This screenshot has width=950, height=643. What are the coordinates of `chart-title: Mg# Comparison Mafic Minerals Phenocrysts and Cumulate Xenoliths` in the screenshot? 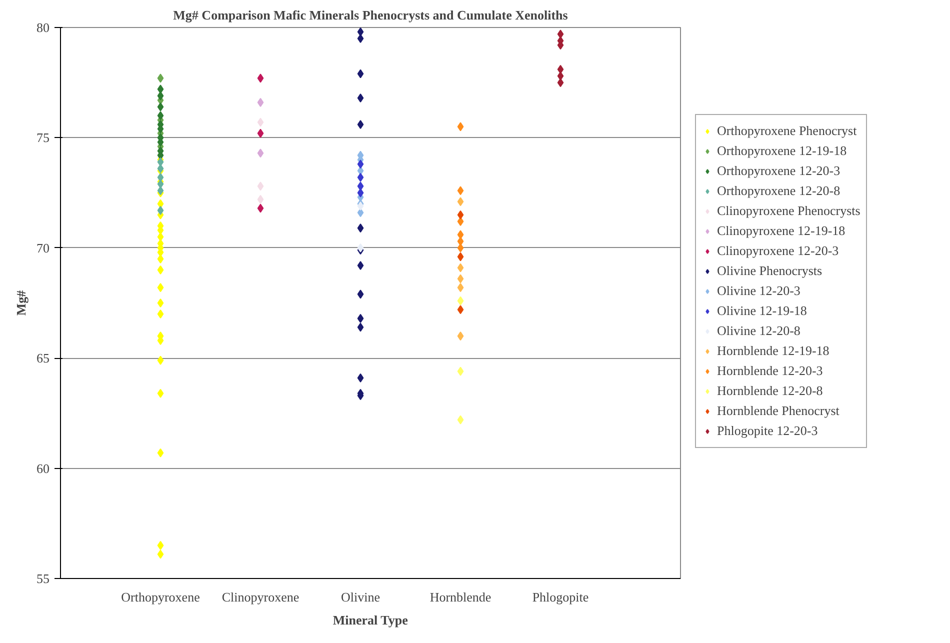 It's located at (370, 15).